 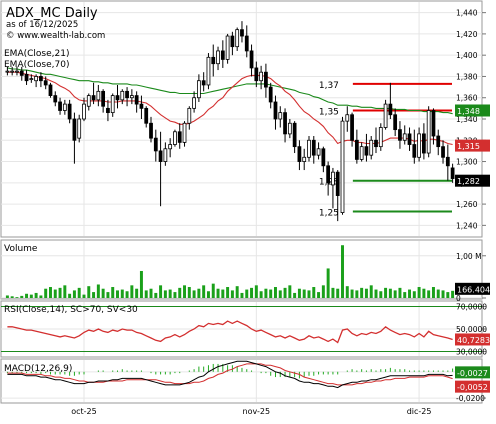 What do you see at coordinates (38, 369) in the screenshot?
I see `macd-title: MACD(12,26,9)` at bounding box center [38, 369].